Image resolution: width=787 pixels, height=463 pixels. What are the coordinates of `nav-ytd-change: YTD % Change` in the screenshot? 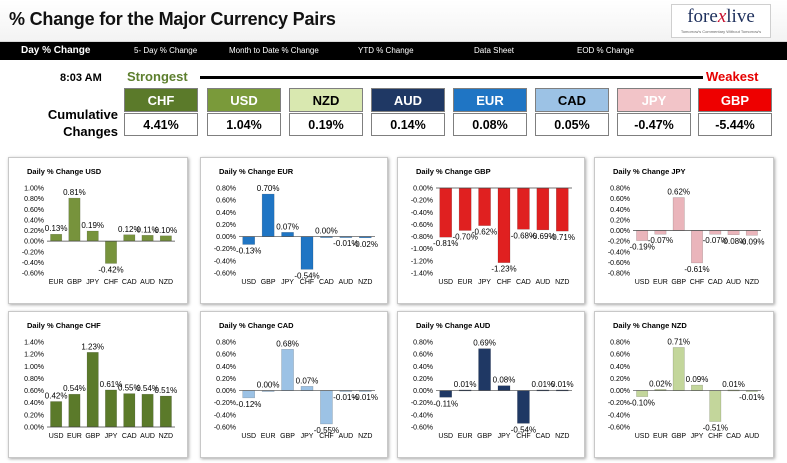 It's located at (386, 50).